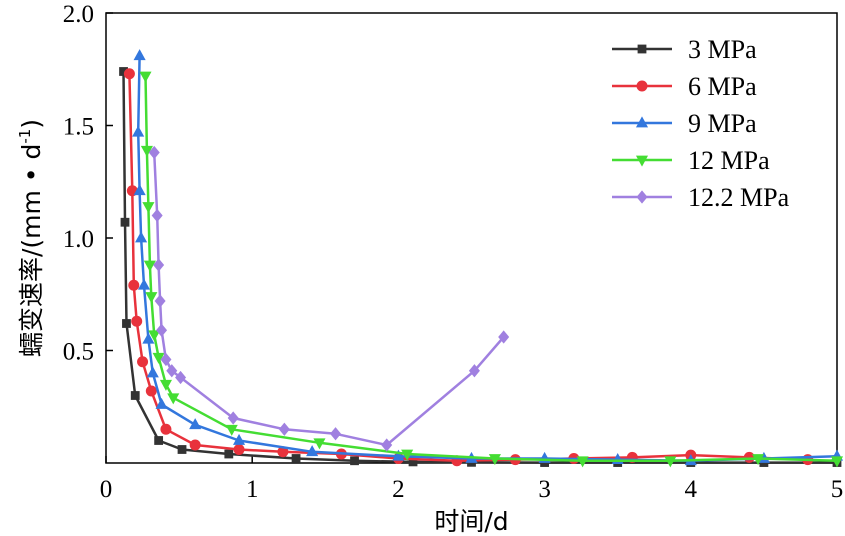  I want to click on legend-label: 12.2 MPa, so click(739, 197).